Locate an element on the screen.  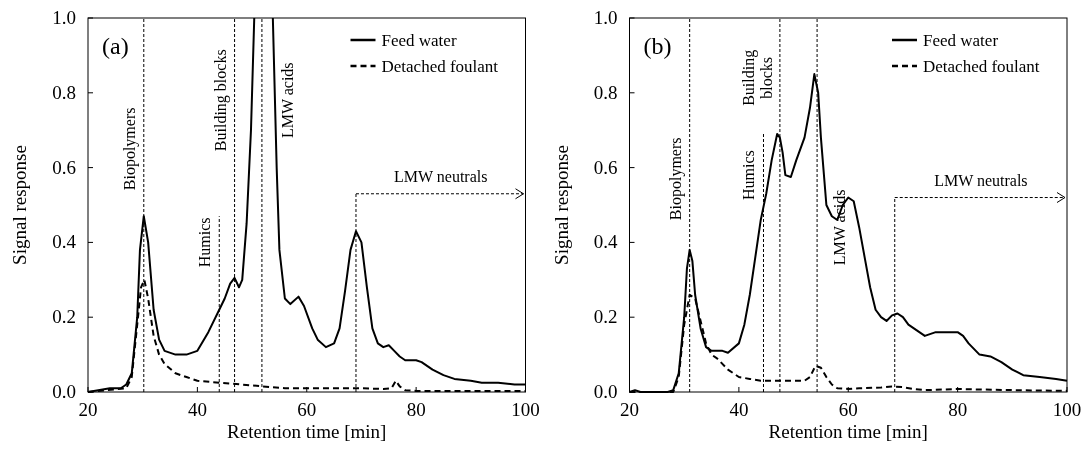
text: (b) is located at coordinates (657, 46).